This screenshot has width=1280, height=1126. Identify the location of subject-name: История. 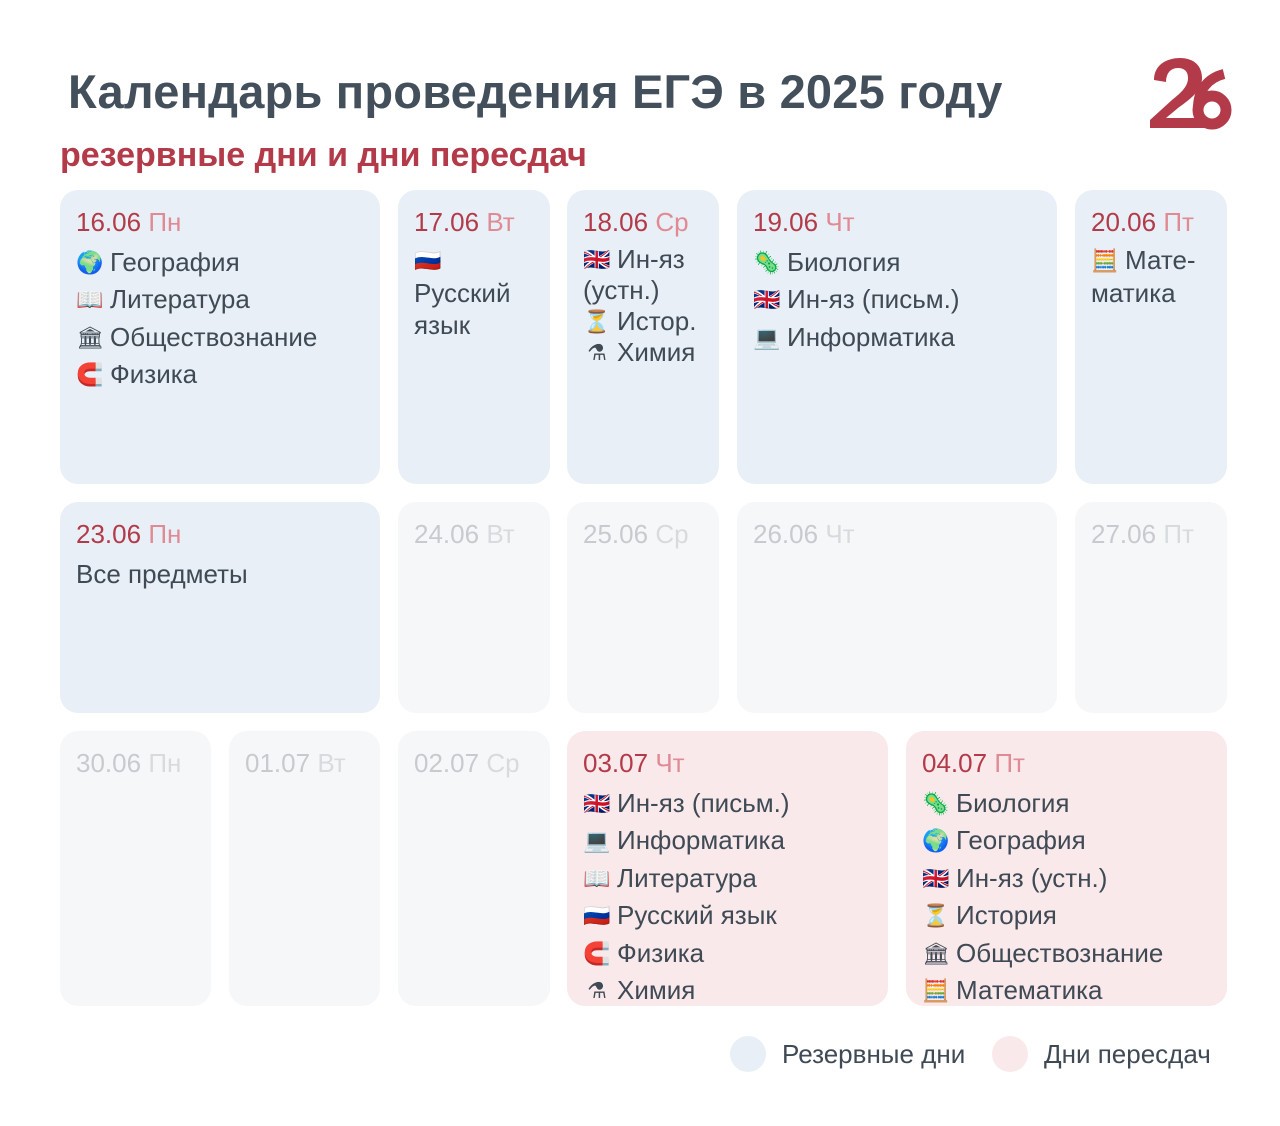
(1006, 915).